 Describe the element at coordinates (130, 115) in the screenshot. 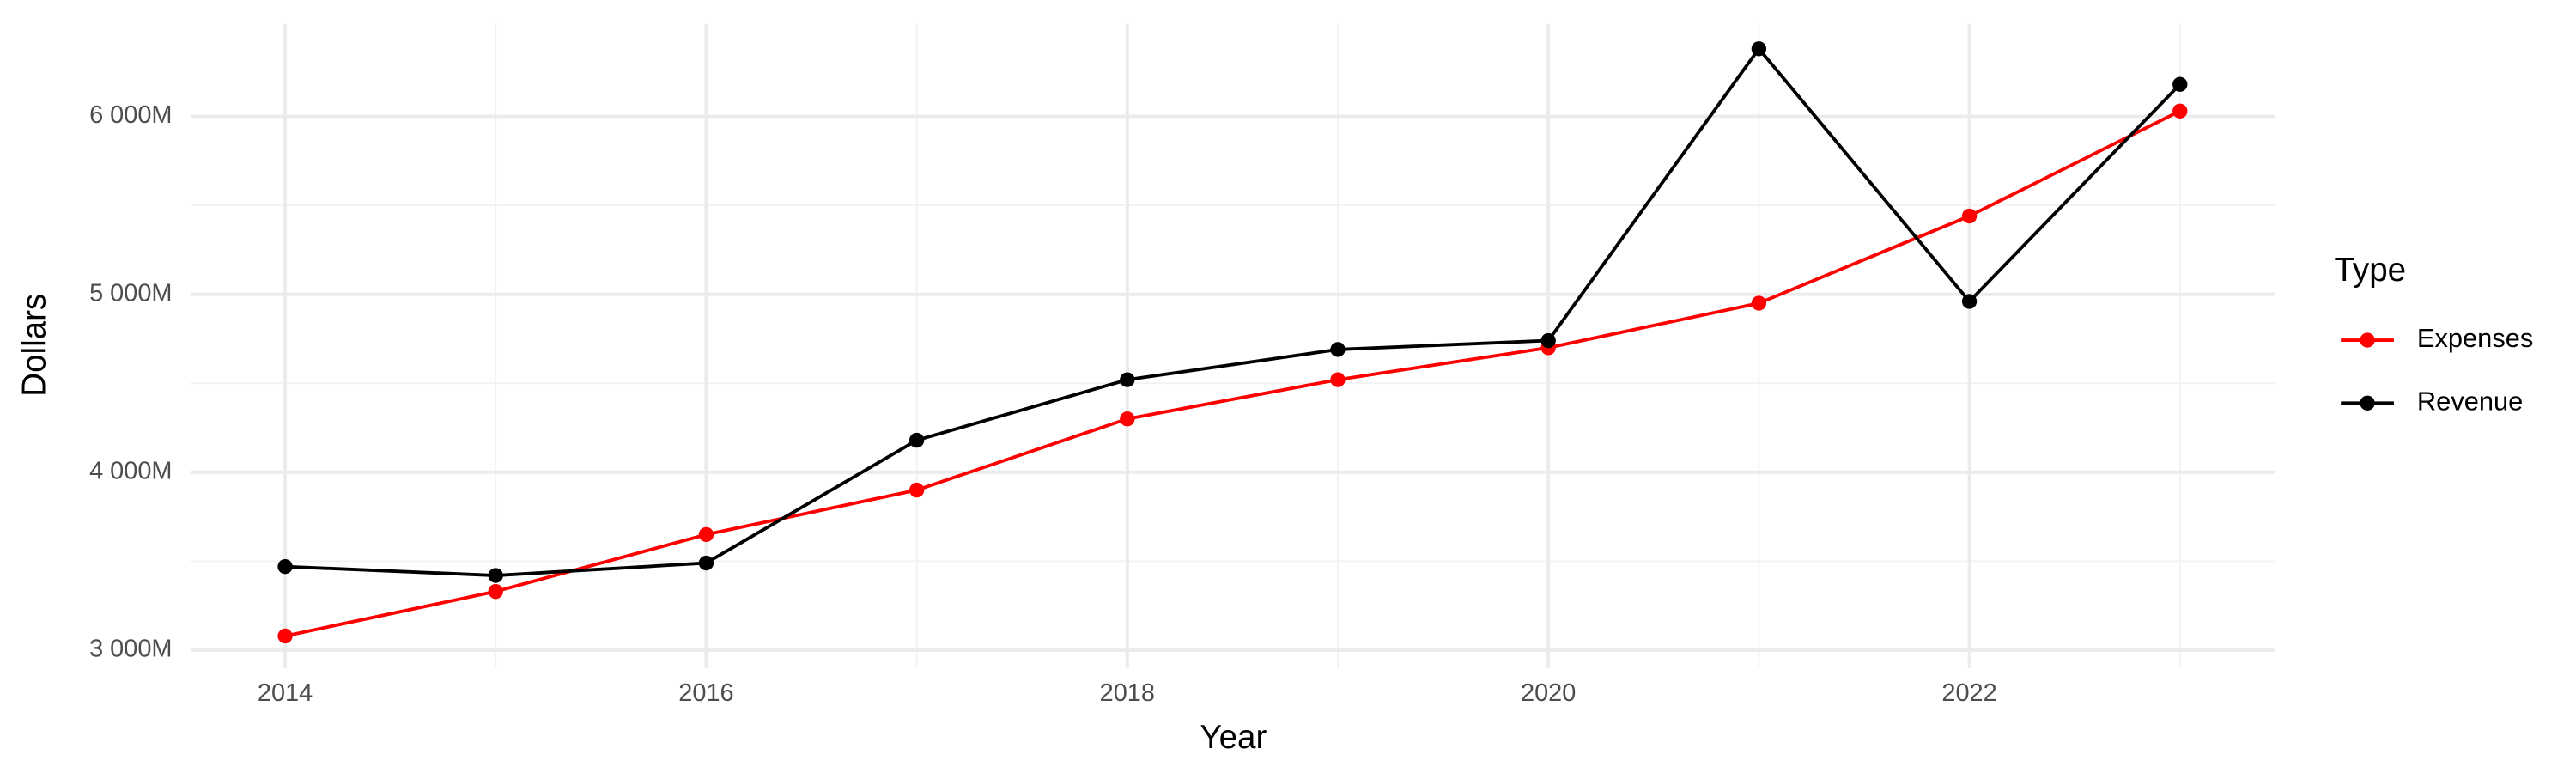

I see `y-tick-label: 6 000M` at that location.